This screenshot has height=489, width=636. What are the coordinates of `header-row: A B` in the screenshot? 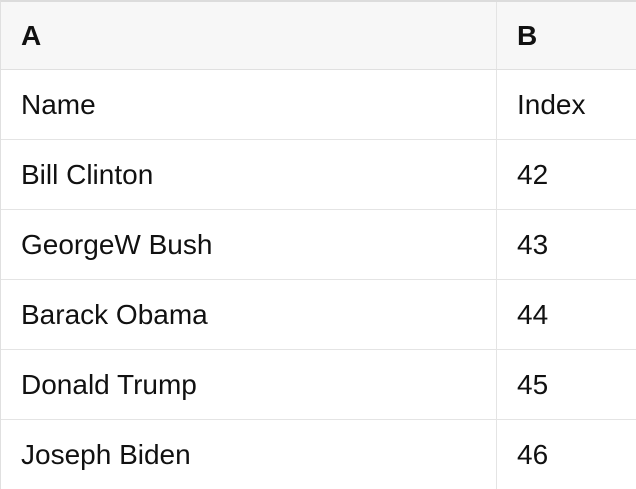 It's located at (318, 36).